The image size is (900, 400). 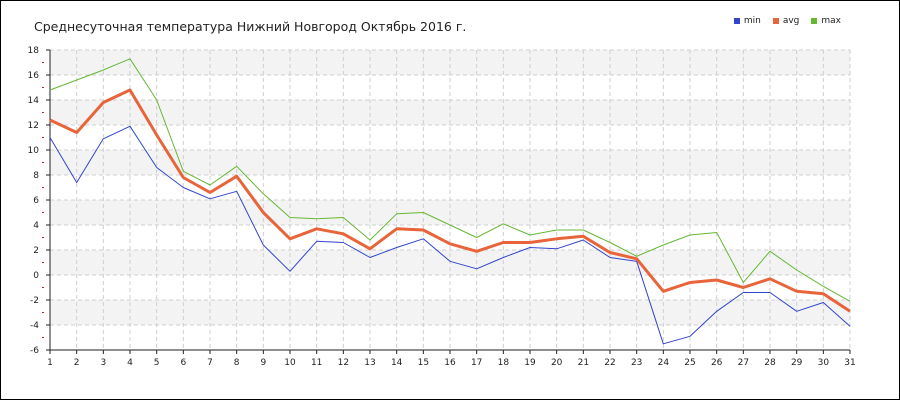 What do you see at coordinates (504, 363) in the screenshot?
I see `x-tick-label: 18` at bounding box center [504, 363].